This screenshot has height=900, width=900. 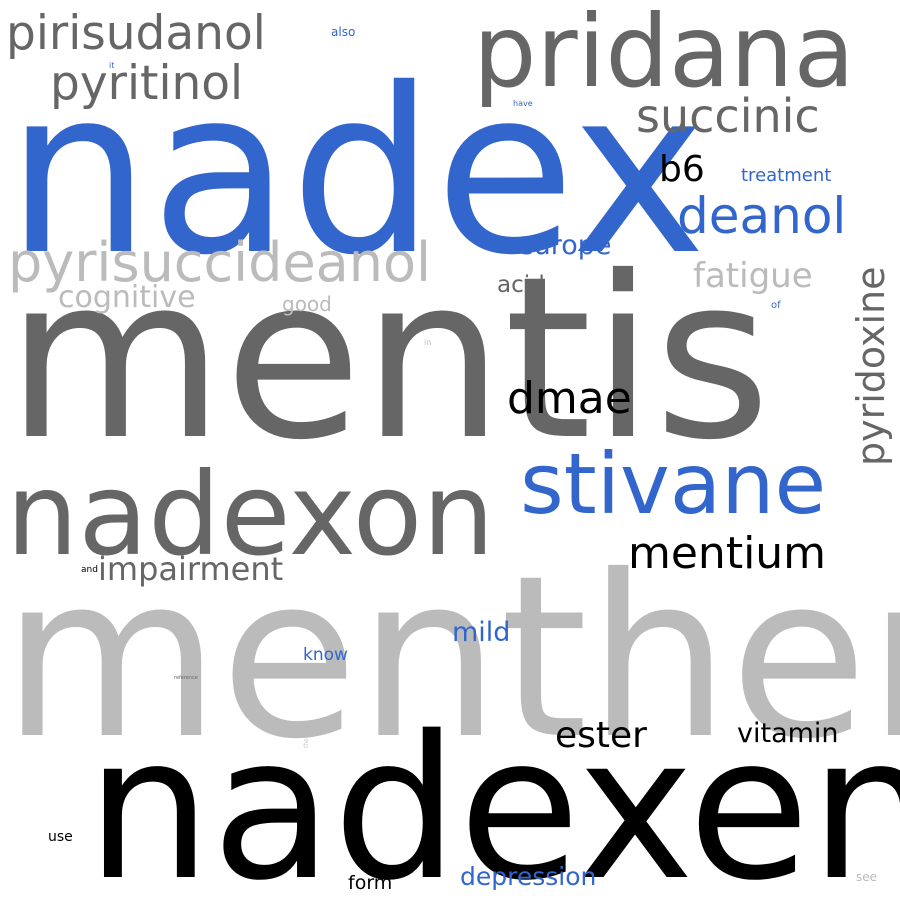 I want to click on word-succinic: succinic, so click(x=728, y=116).